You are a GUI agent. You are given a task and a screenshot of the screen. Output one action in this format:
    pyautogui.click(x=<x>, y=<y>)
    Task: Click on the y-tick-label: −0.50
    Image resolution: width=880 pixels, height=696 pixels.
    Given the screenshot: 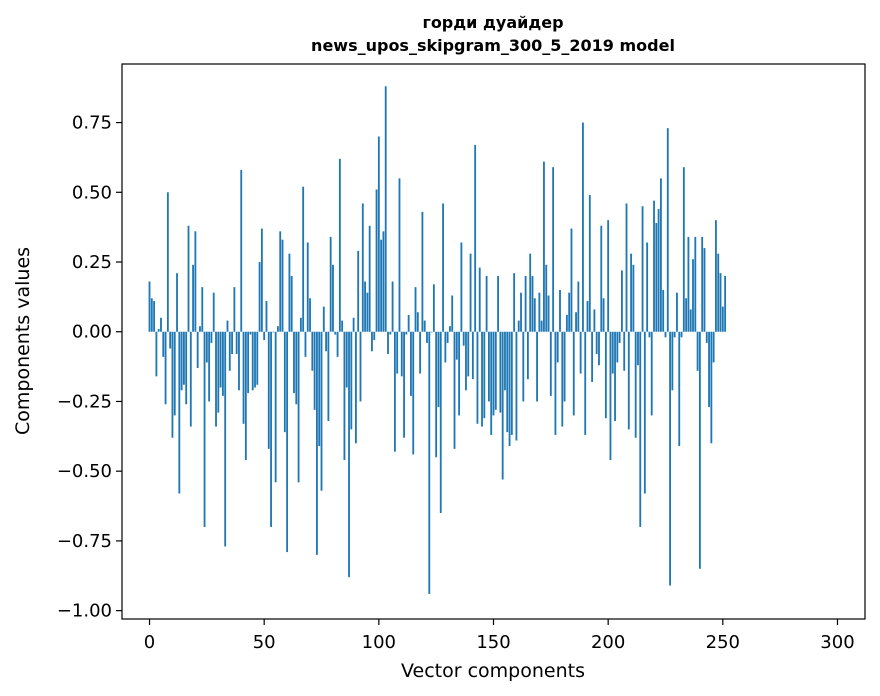 What is the action you would take?
    pyautogui.click(x=84, y=471)
    